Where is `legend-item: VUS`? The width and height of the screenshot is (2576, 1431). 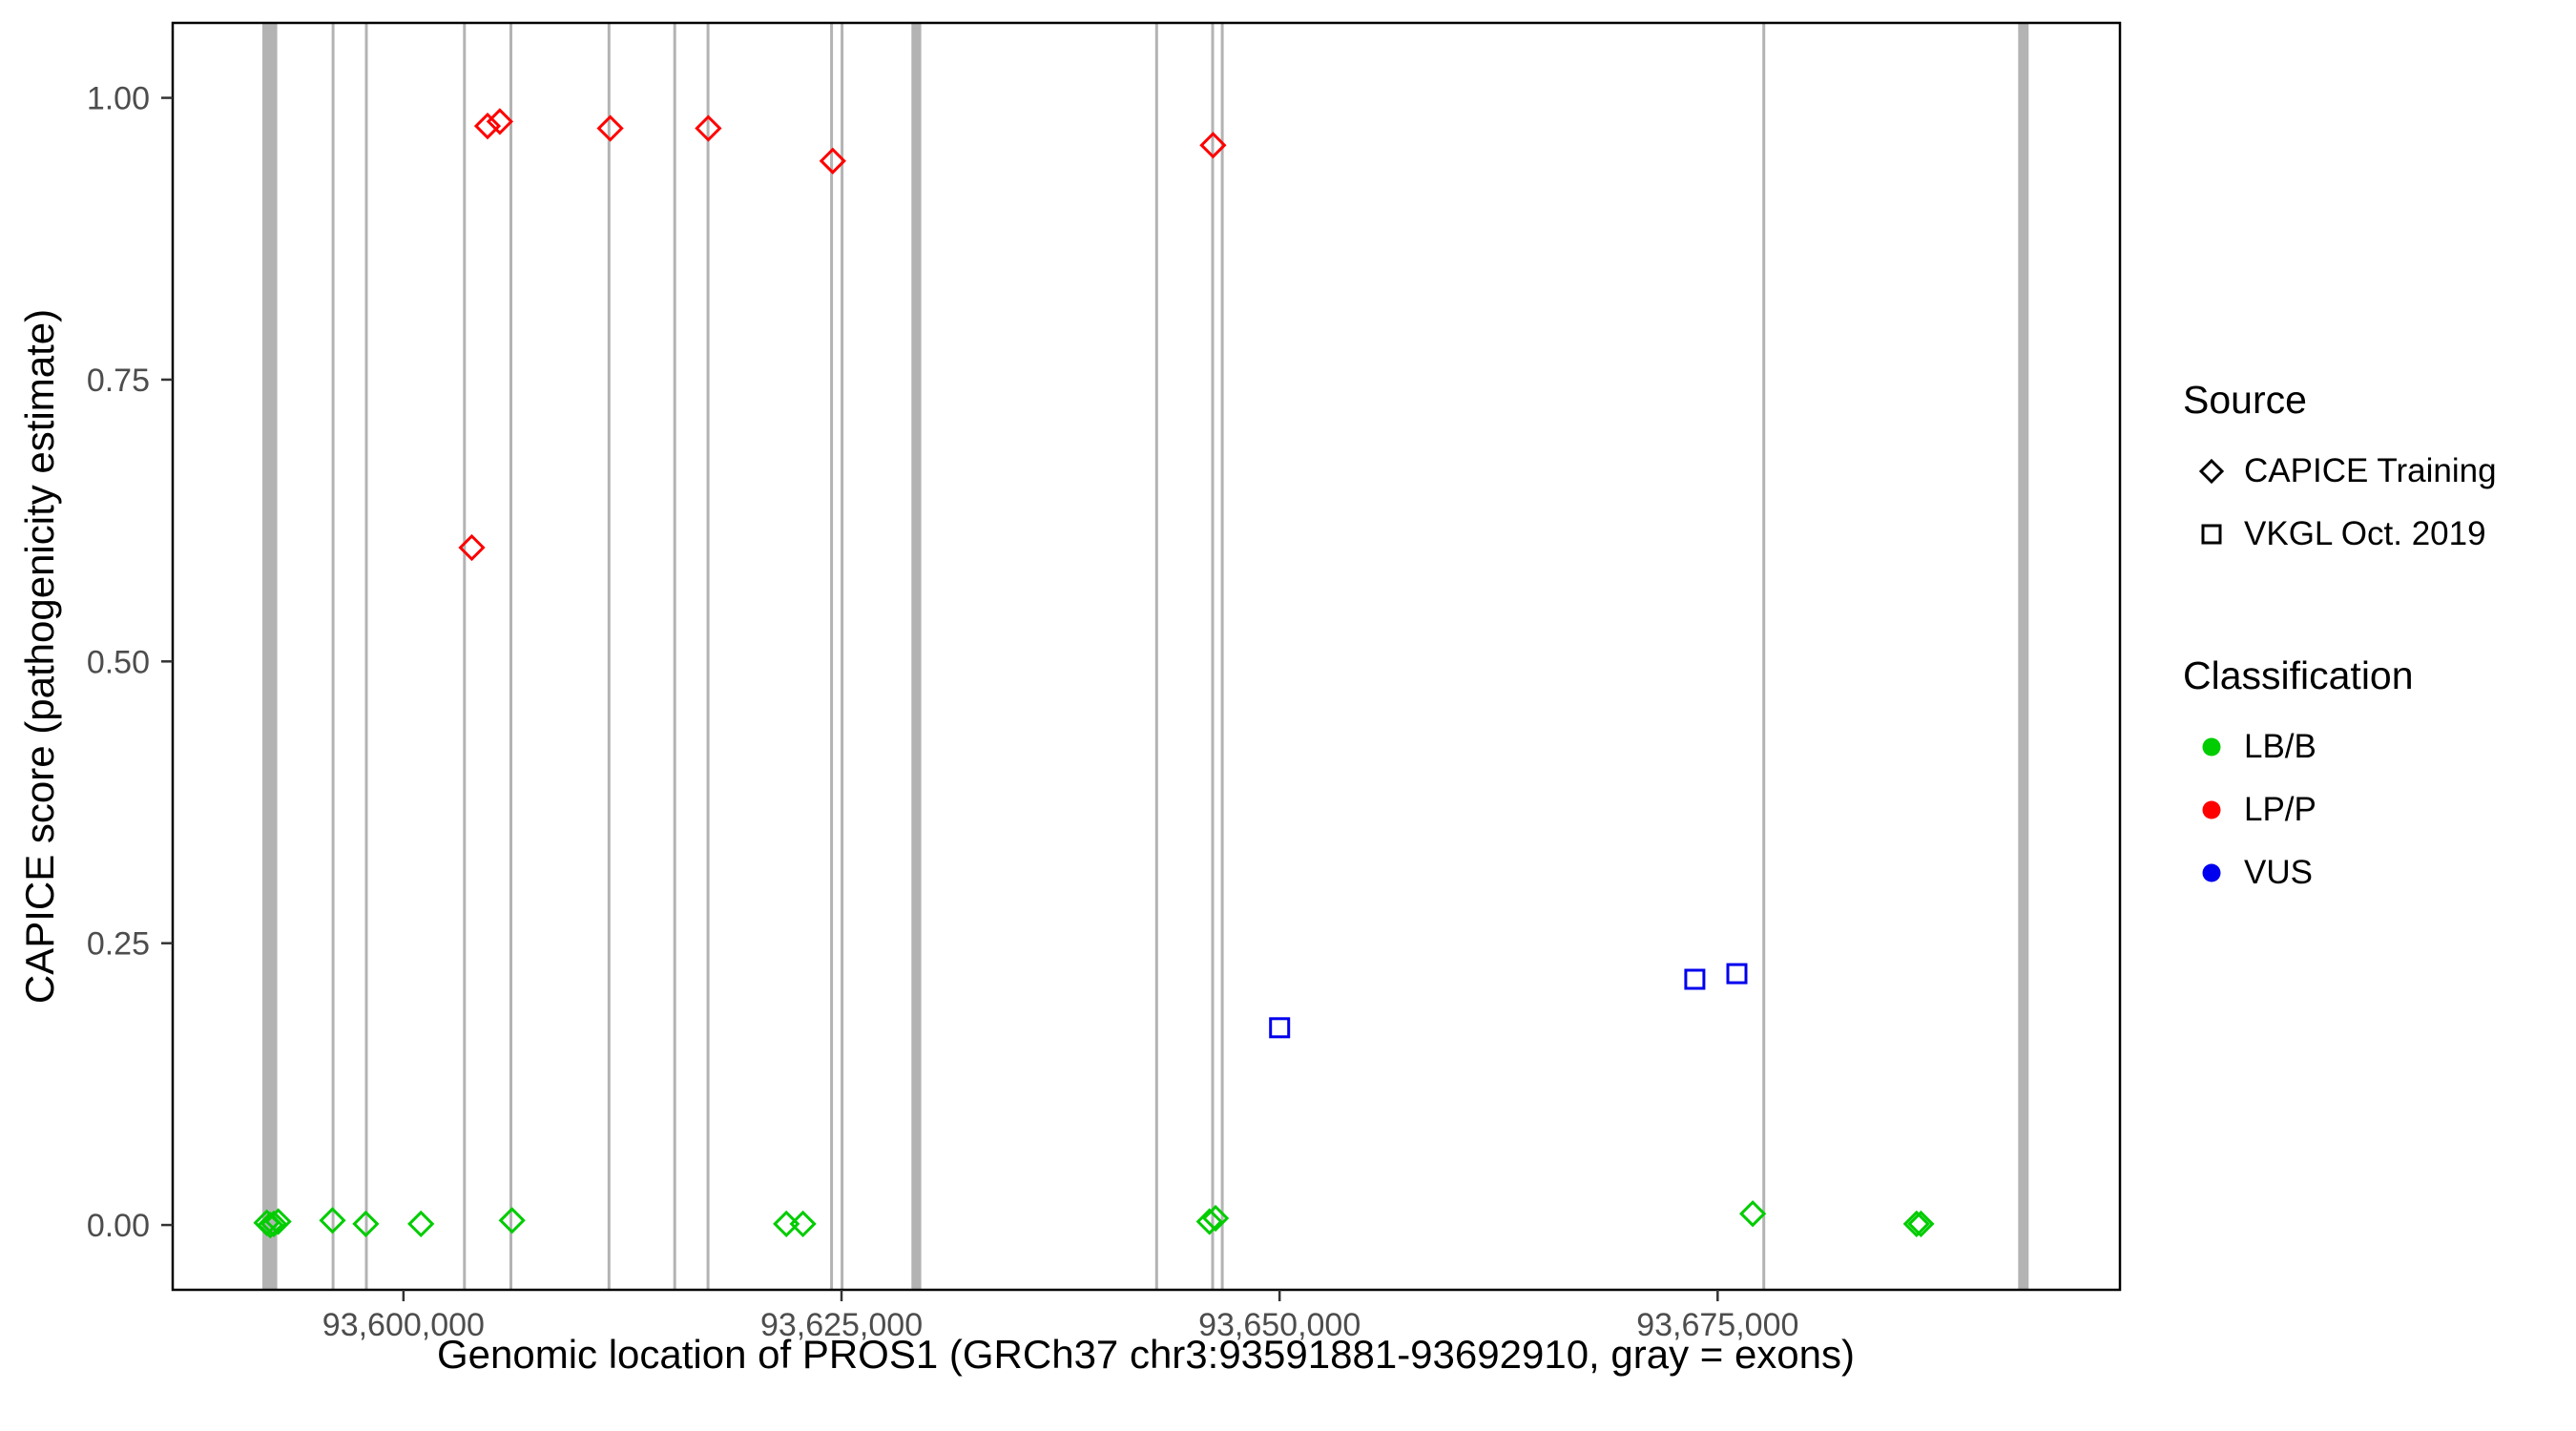 legend-item: VUS is located at coordinates (2374, 872).